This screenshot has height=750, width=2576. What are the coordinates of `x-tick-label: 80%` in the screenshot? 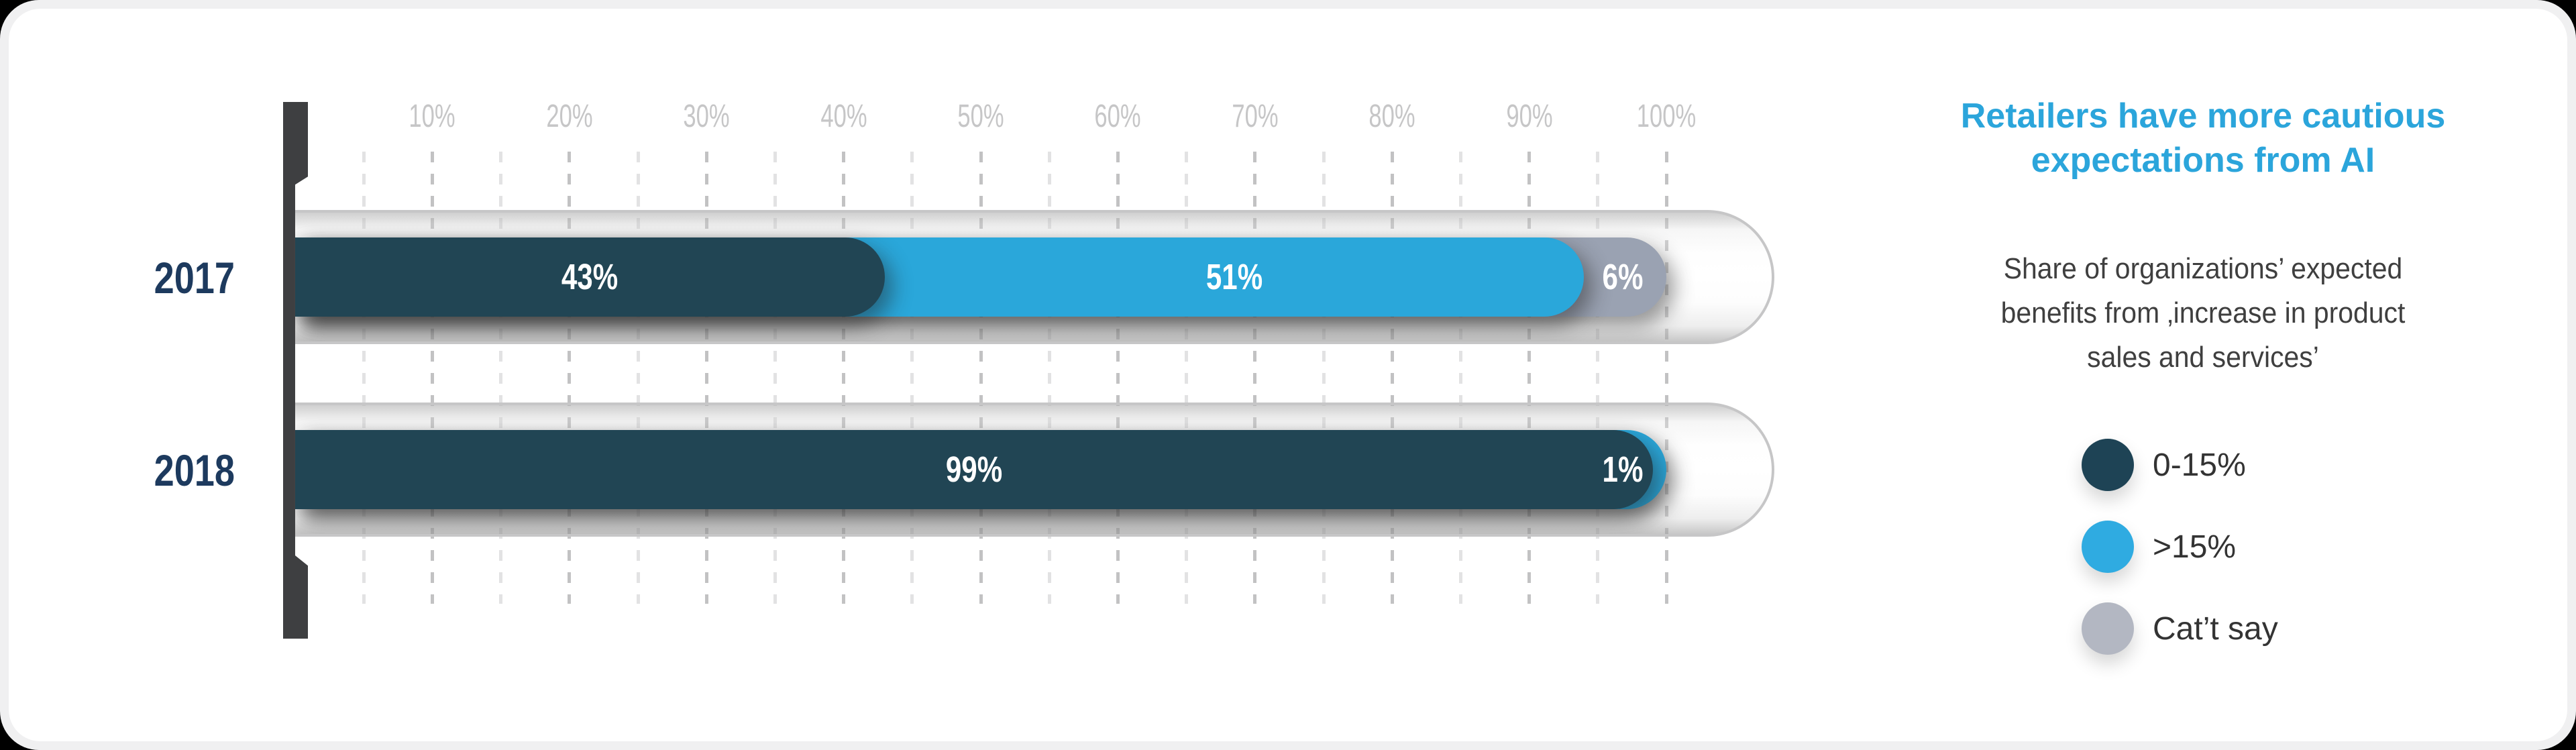 It's located at (1391, 116).